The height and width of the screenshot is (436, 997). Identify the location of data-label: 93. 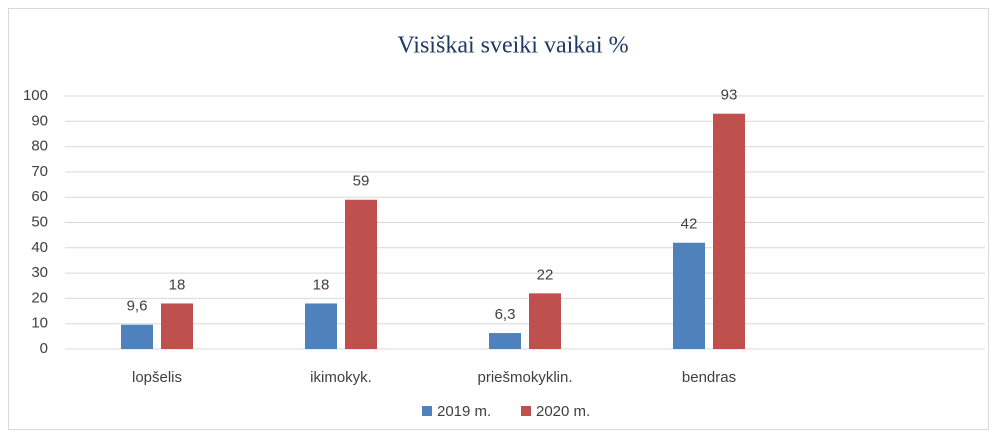
(729, 95).